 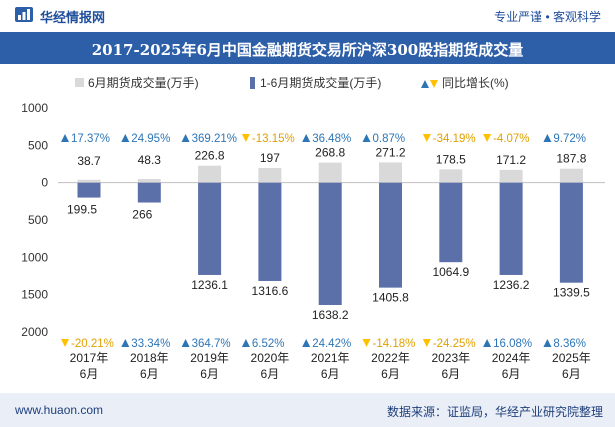 I want to click on legend-label-growth: 同比增长(%), so click(x=475, y=83).